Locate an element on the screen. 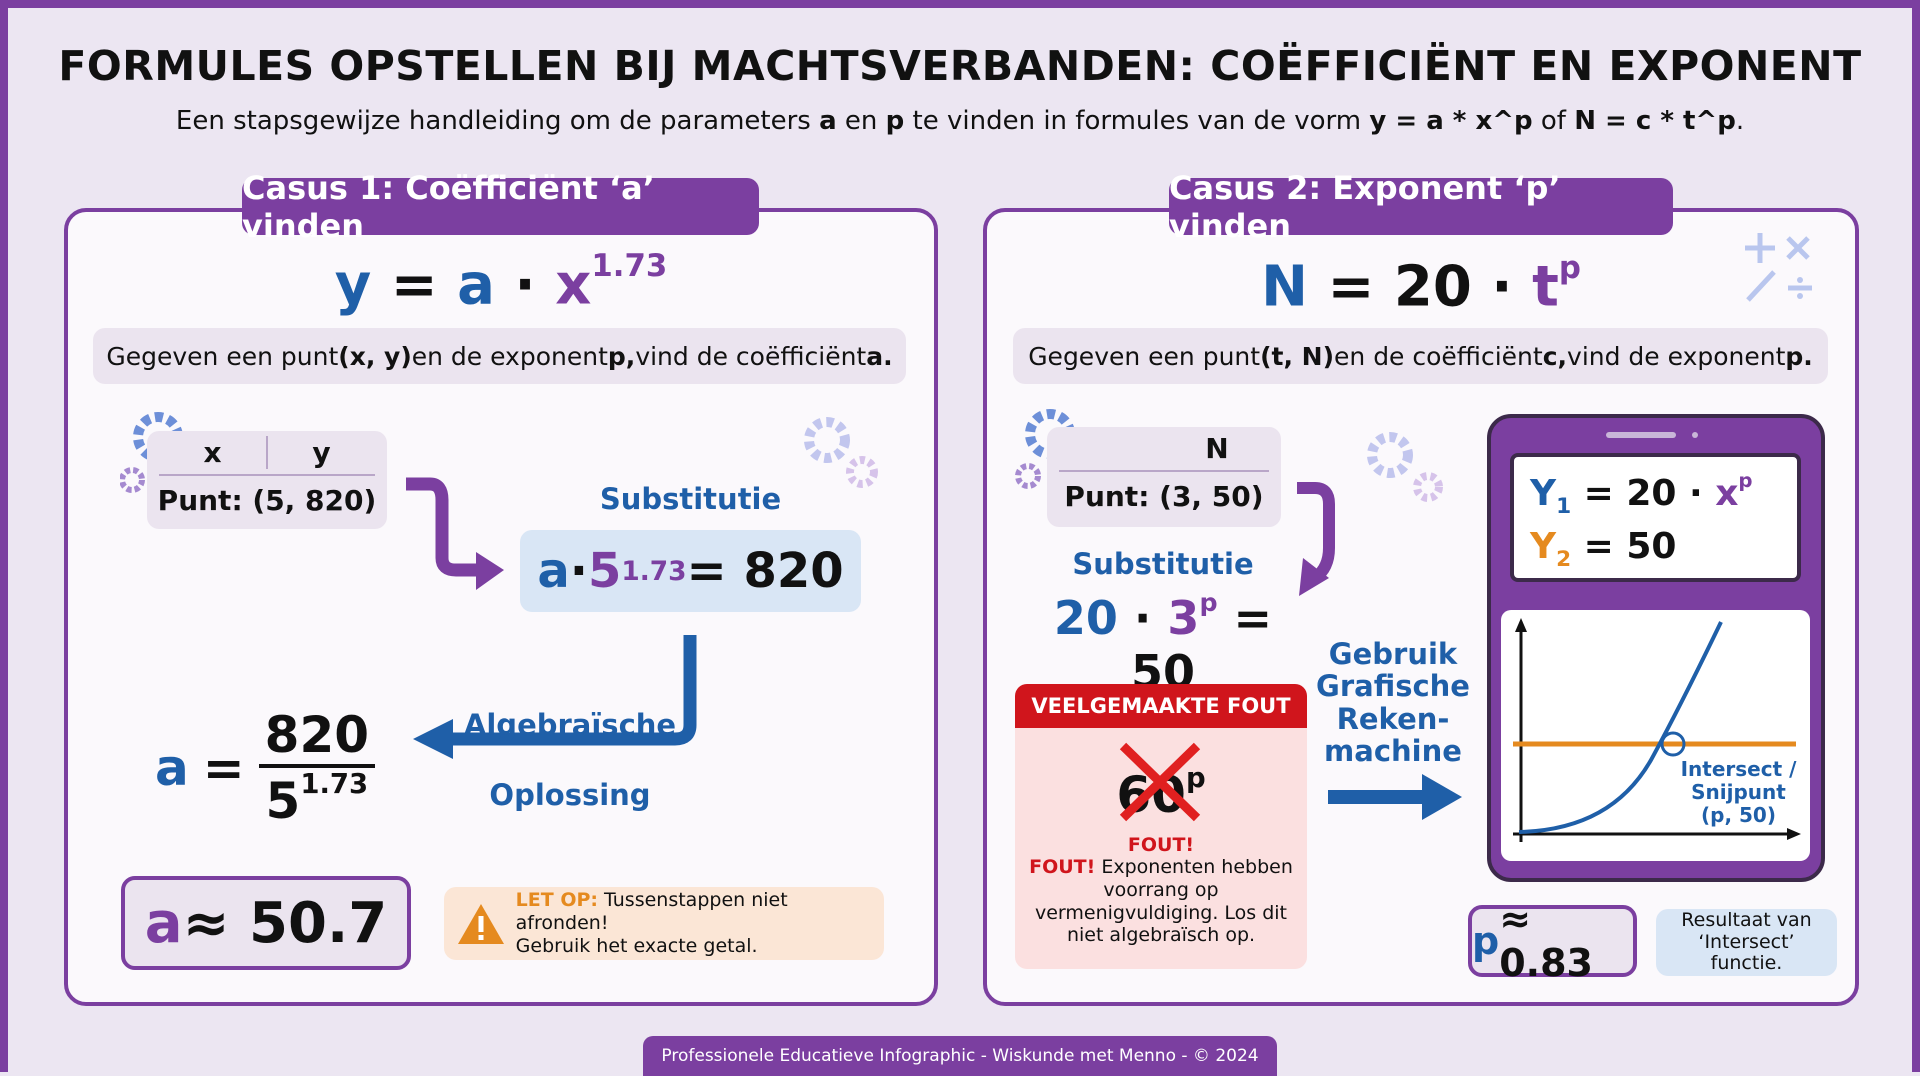  case1-title: Casus 1: Coëfficiënt ‘a’ vinden is located at coordinates (500, 207).